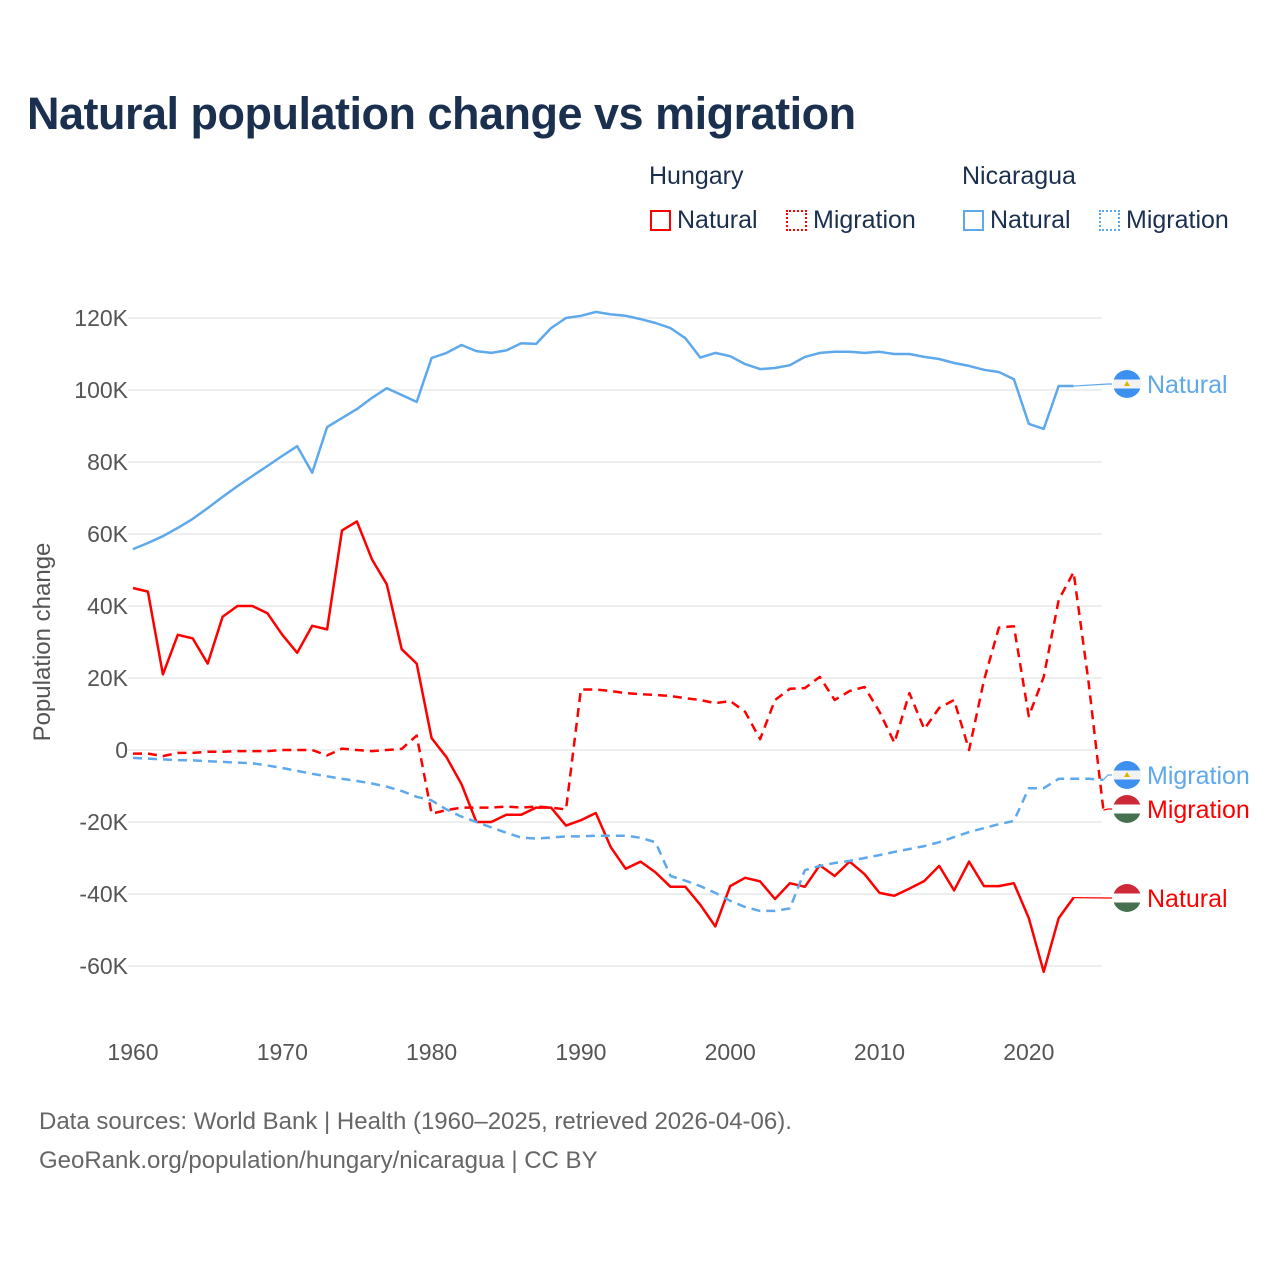 The width and height of the screenshot is (1280, 1280). I want to click on x-tick-label: 2010, so click(879, 1052).